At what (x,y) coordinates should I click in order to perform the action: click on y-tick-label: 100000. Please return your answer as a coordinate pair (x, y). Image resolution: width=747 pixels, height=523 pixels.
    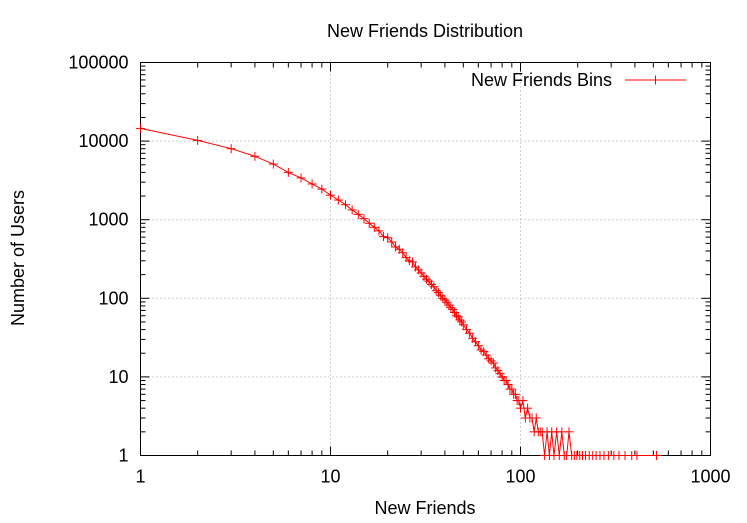
    Looking at the image, I should click on (98, 63).